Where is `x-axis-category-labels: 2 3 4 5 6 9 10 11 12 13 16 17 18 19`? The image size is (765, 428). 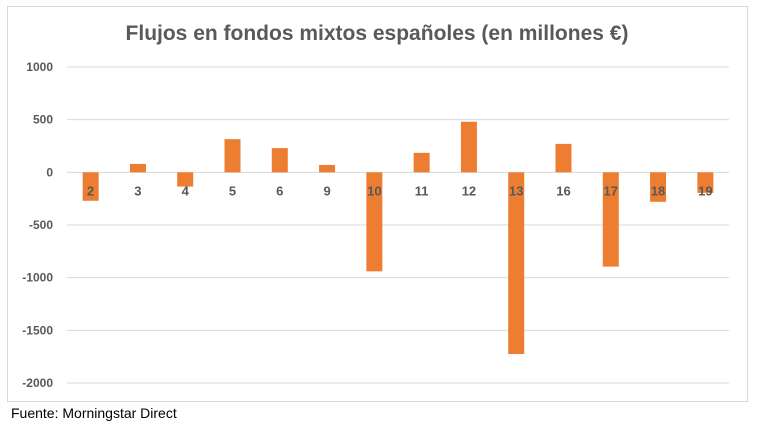 x-axis-category-labels: 2 3 4 5 6 9 10 11 12 13 16 17 18 19 is located at coordinates (400, 190).